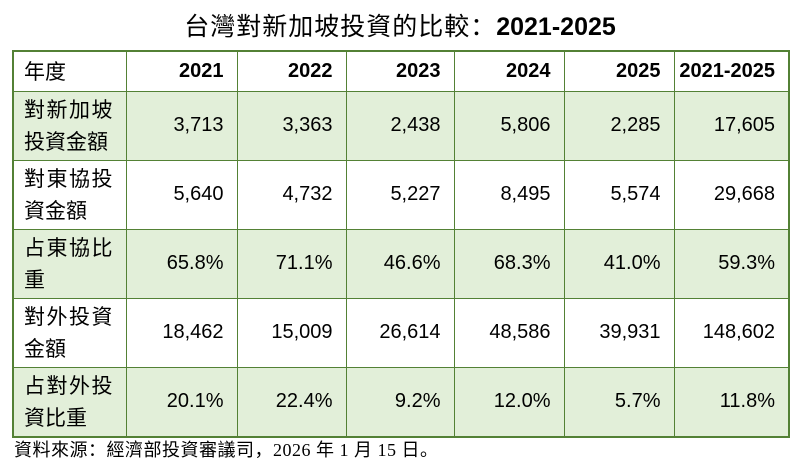 Image resolution: width=800 pixels, height=468 pixels. What do you see at coordinates (69, 125) in the screenshot?
I see `row-label: 對新加坡投資金額` at bounding box center [69, 125].